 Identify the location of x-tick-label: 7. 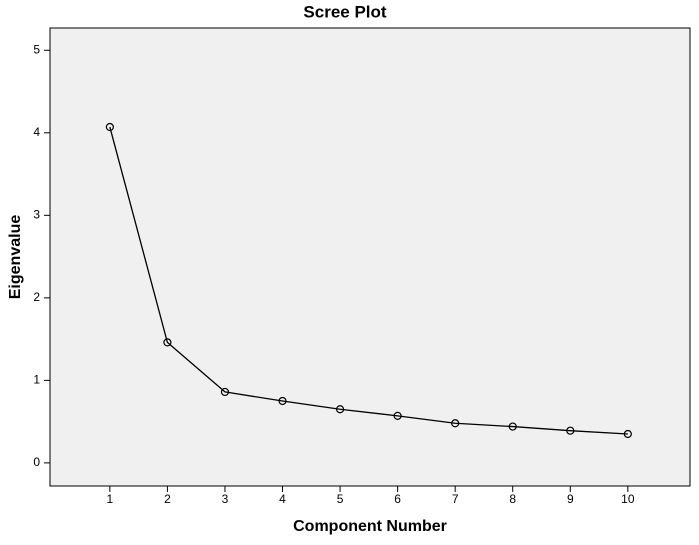
(455, 499).